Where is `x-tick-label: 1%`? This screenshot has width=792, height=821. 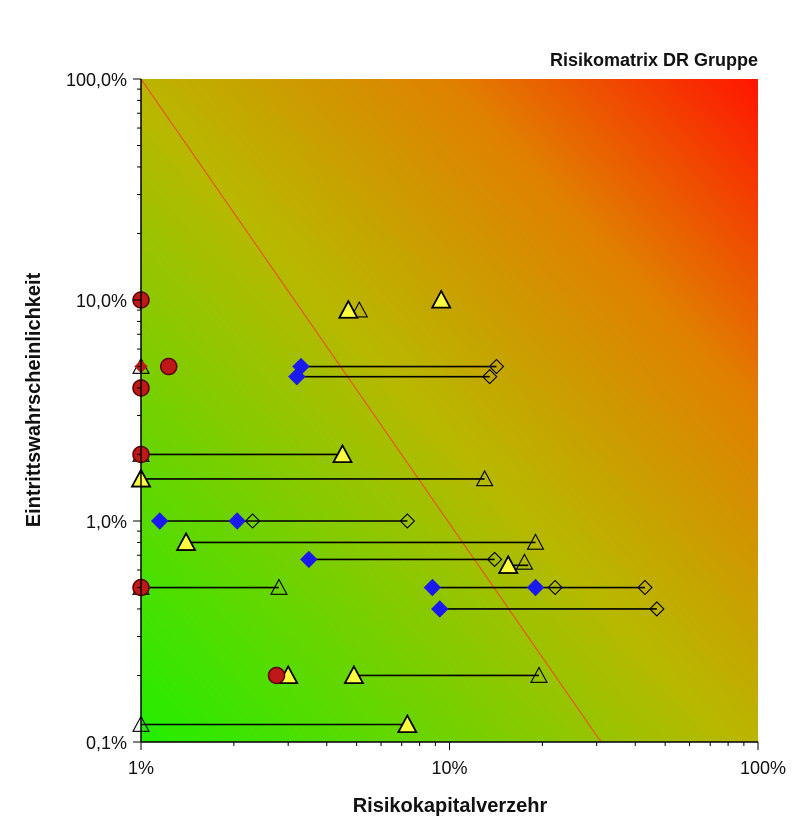
x-tick-label: 1% is located at coordinates (141, 768).